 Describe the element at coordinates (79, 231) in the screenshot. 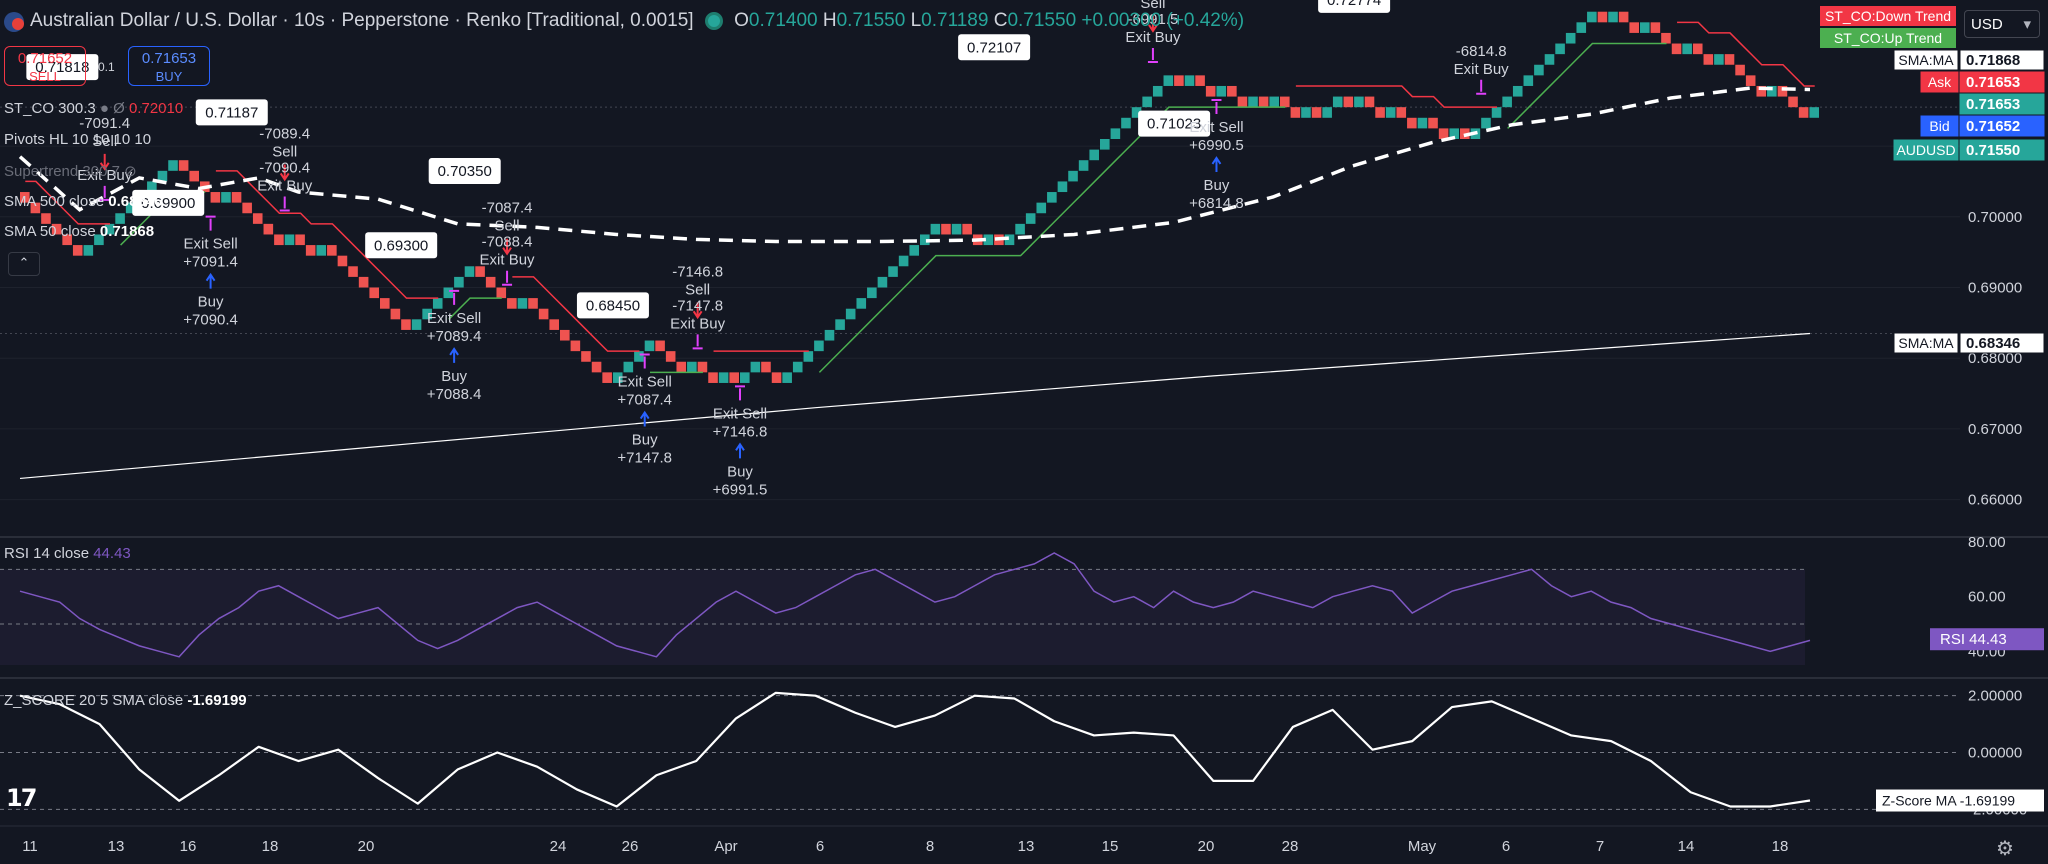

I see `legend-sma50: SMA 50 close 0.71868` at that location.